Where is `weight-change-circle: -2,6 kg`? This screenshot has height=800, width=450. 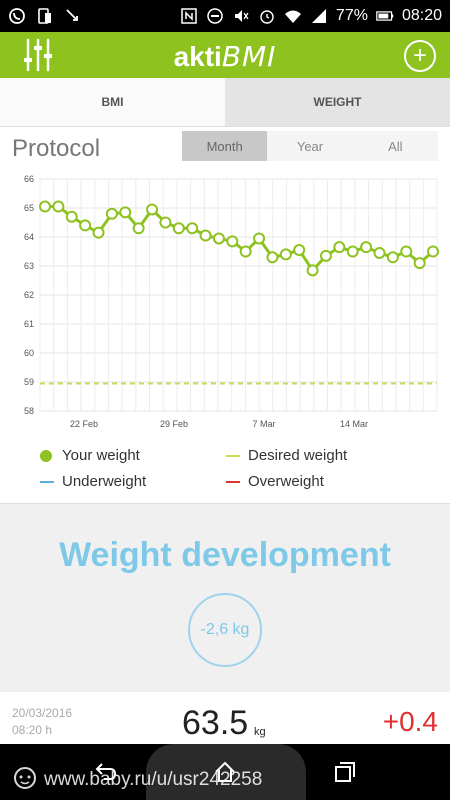 weight-change-circle: -2,6 kg is located at coordinates (225, 630).